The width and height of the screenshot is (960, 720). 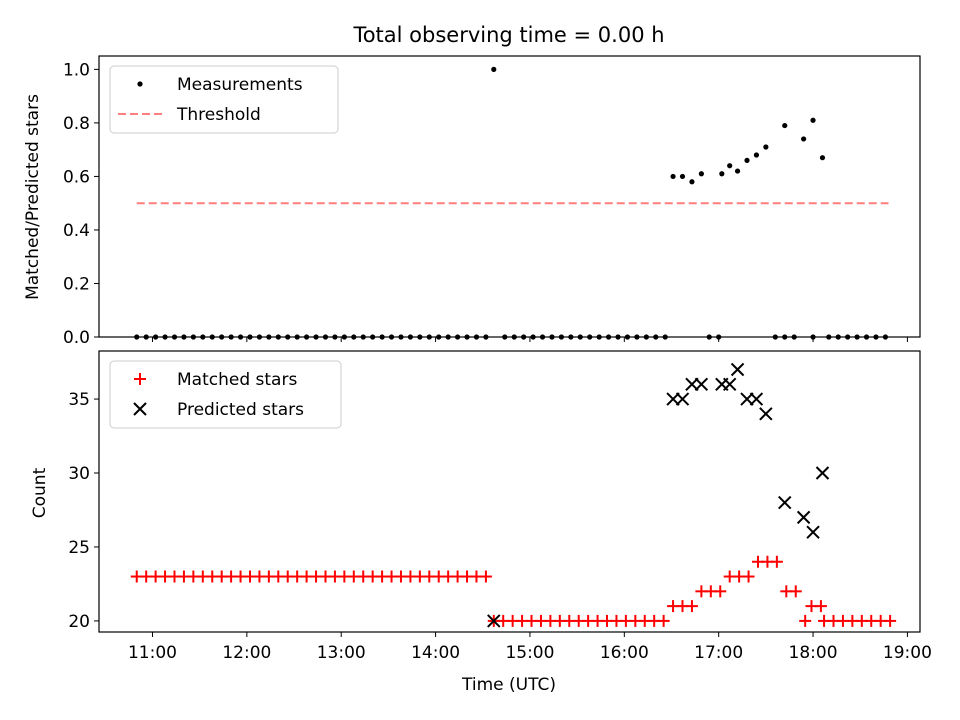 What do you see at coordinates (140, 409) in the screenshot?
I see `legend-predicted-marker` at bounding box center [140, 409].